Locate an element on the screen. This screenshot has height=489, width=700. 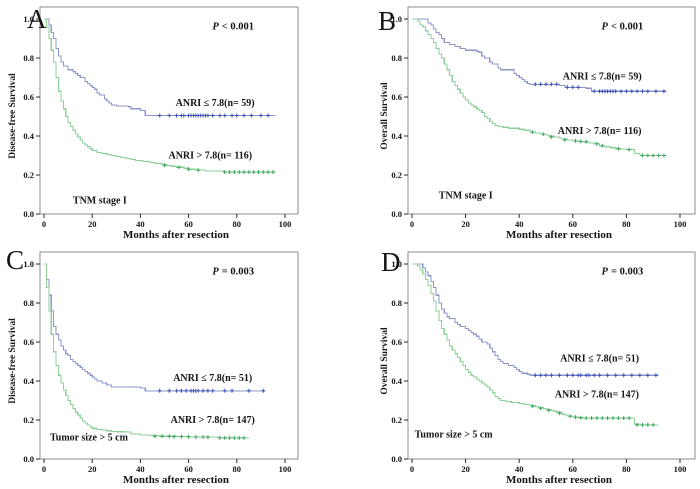
panel-letter: B is located at coordinates (387, 21).